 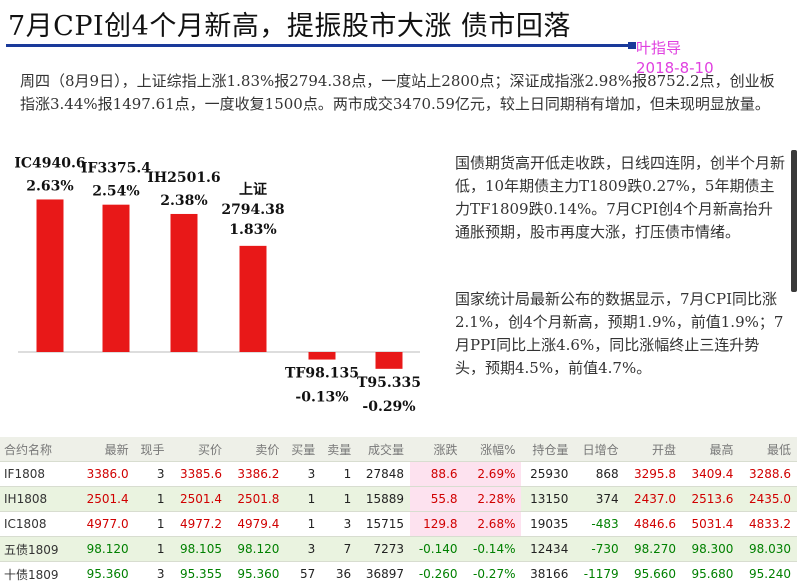 I want to click on column-header: 涨跌, so click(x=437, y=449).